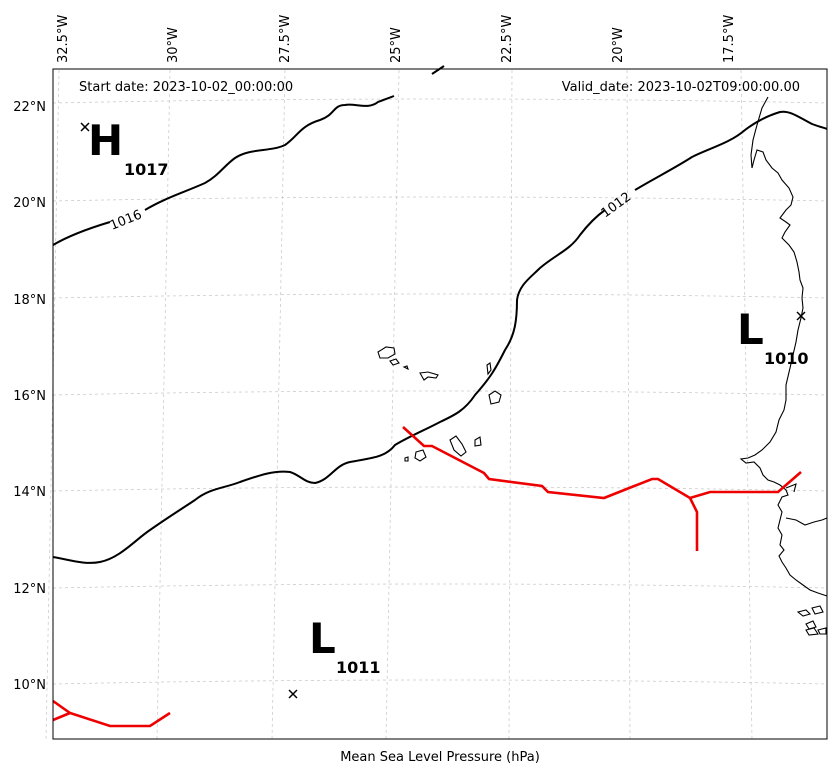  What do you see at coordinates (617, 206) in the screenshot?
I see `isobar-label-1012: 1012` at bounding box center [617, 206].